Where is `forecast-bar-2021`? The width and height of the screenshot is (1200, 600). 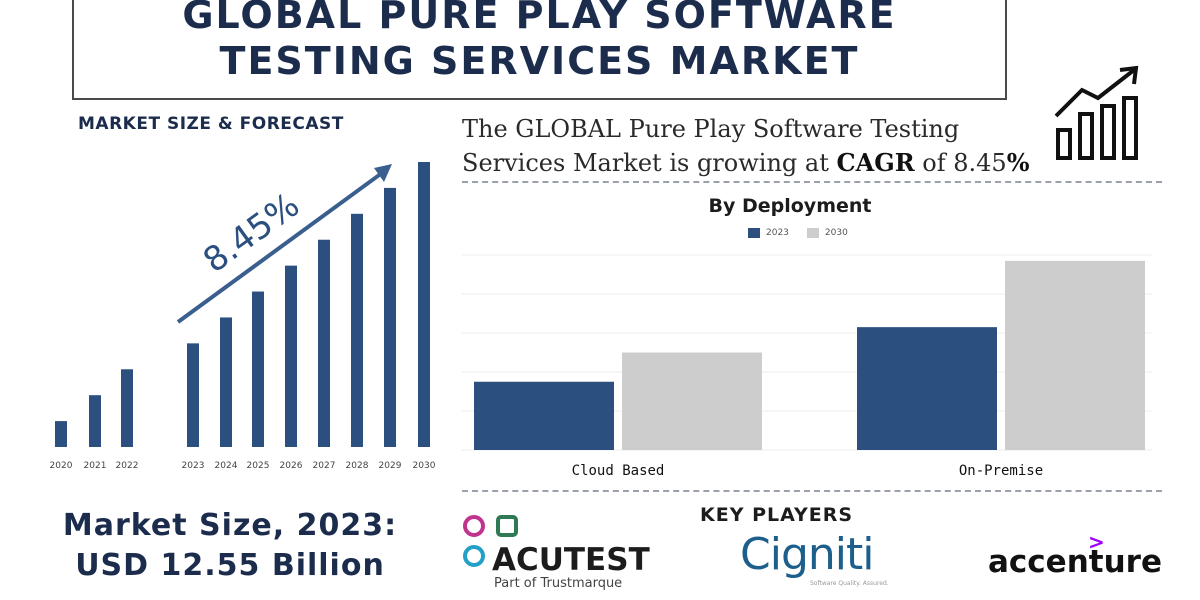
forecast-bar-2021 is located at coordinates (95, 421).